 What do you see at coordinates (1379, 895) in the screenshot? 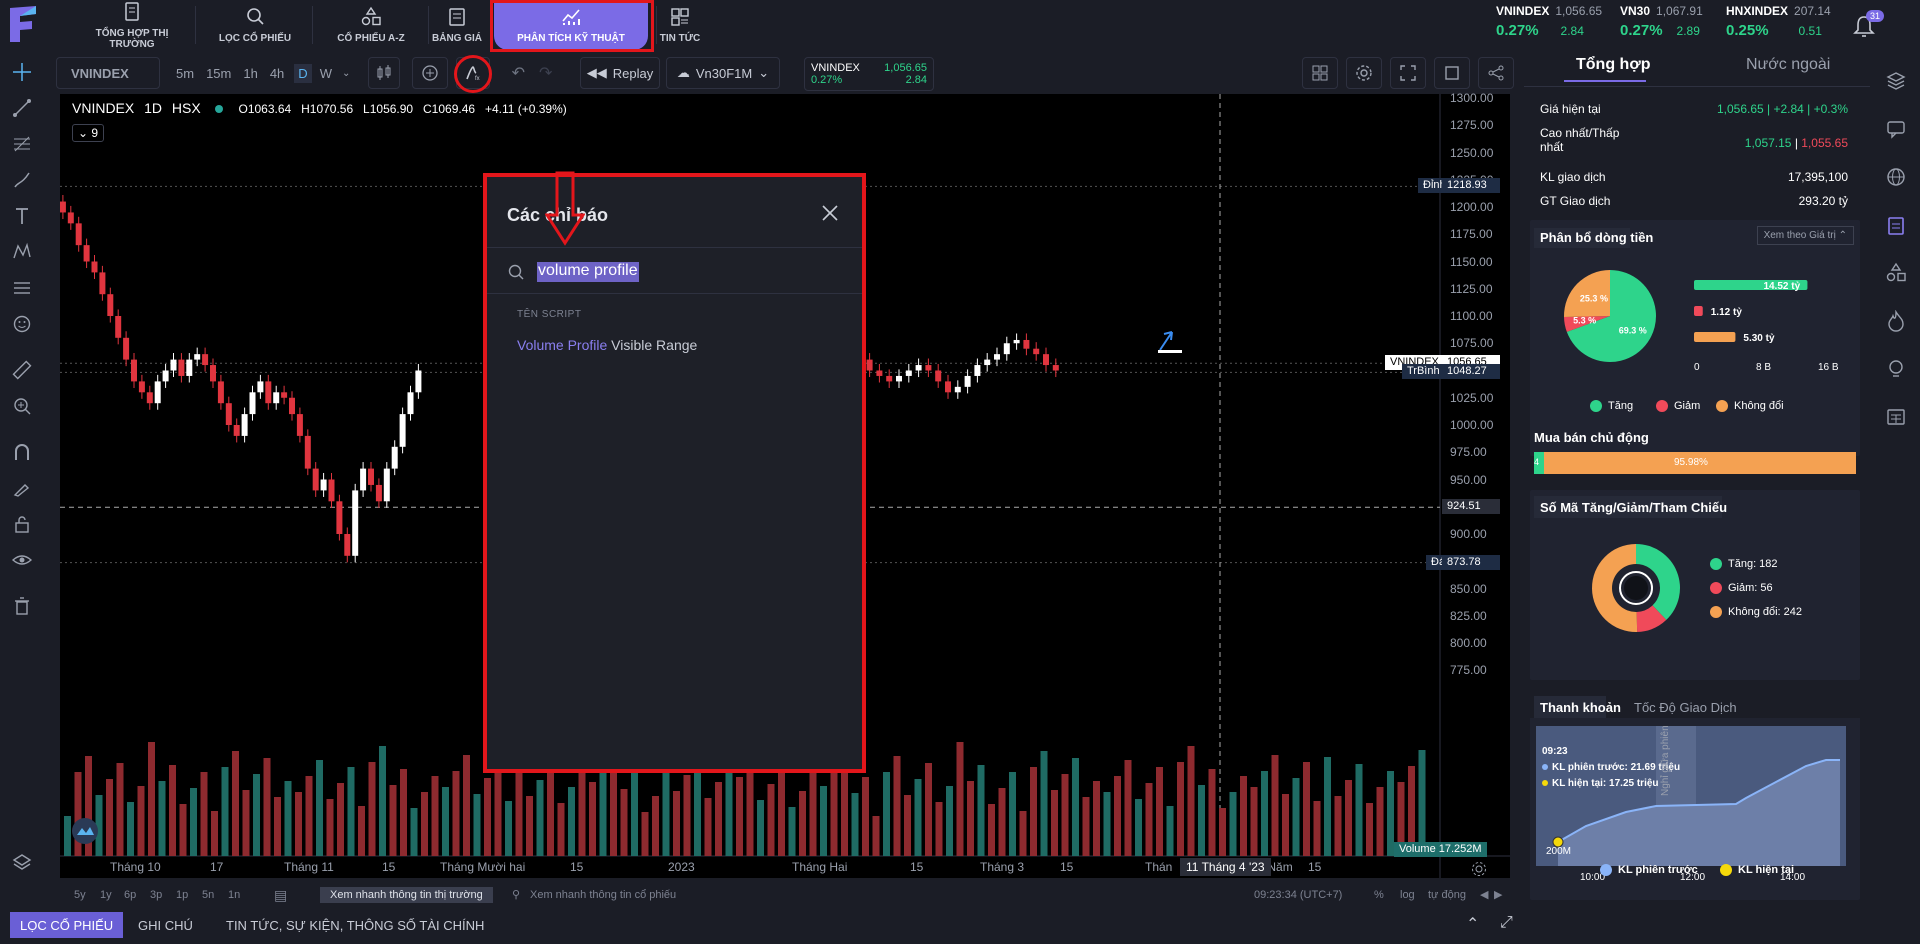
I see `percent-toggle: %` at bounding box center [1379, 895].